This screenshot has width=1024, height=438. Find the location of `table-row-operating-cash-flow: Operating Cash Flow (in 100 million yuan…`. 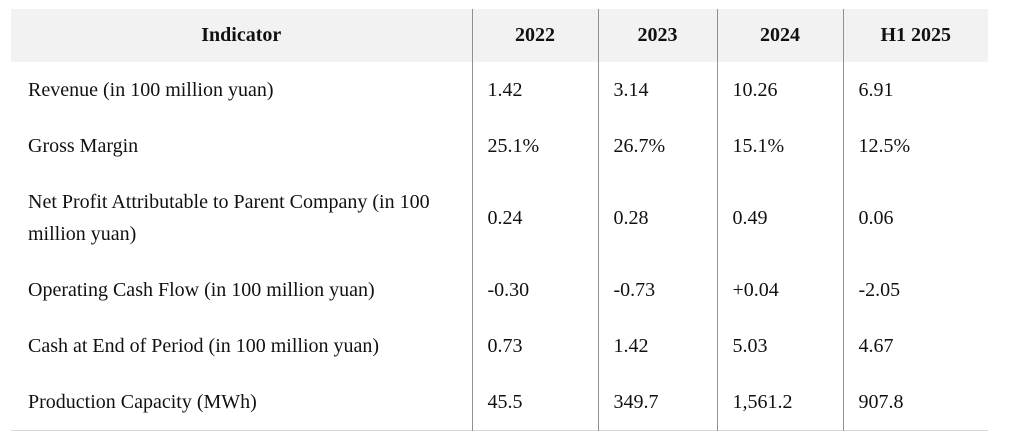

table-row-operating-cash-flow: Operating Cash Flow (in 100 million yuan… is located at coordinates (499, 290).